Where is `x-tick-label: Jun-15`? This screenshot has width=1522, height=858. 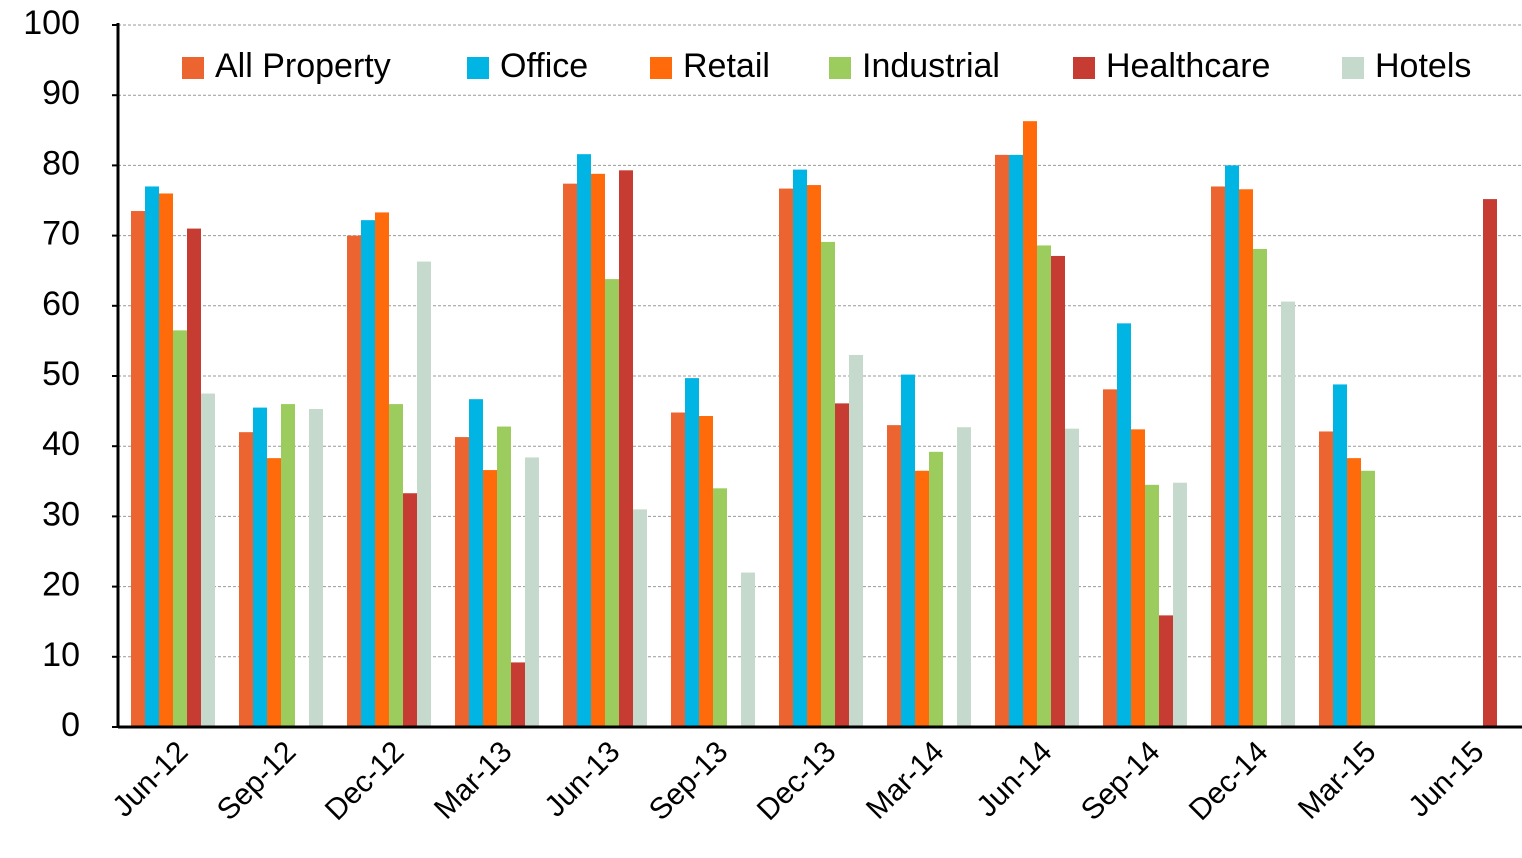 x-tick-label: Jun-15 is located at coordinates (1446, 779).